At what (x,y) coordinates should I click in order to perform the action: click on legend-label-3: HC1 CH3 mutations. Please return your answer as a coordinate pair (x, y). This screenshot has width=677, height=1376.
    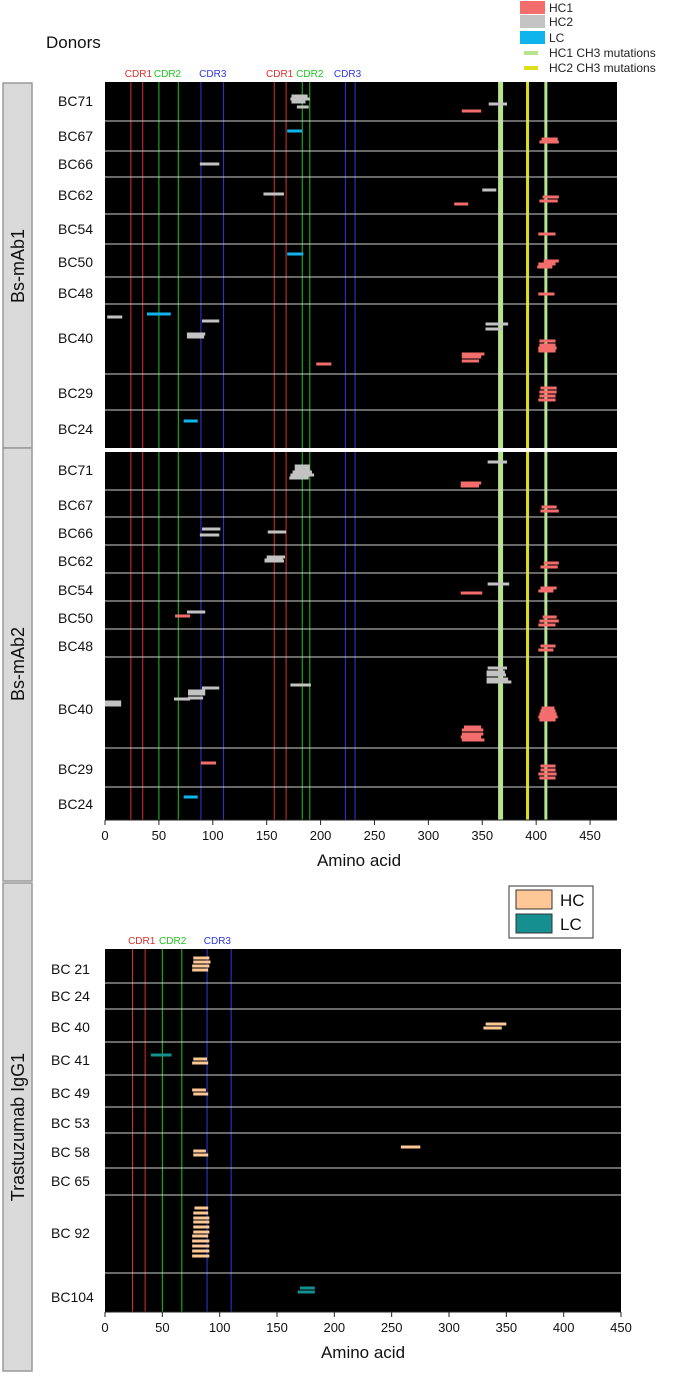
    Looking at the image, I should click on (602, 53).